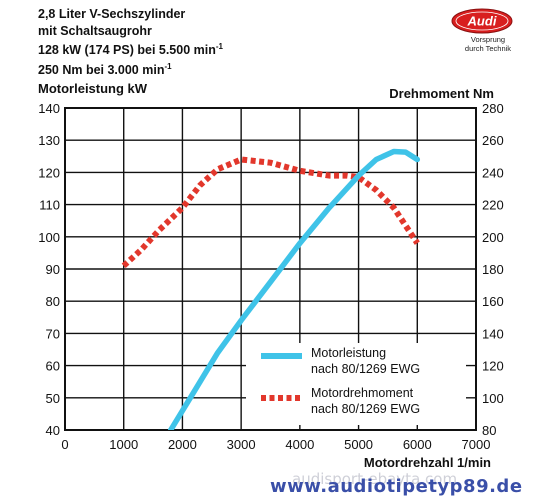 The height and width of the screenshot is (499, 550). What do you see at coordinates (182, 444) in the screenshot?
I see `x-tick-label: 2000` at bounding box center [182, 444].